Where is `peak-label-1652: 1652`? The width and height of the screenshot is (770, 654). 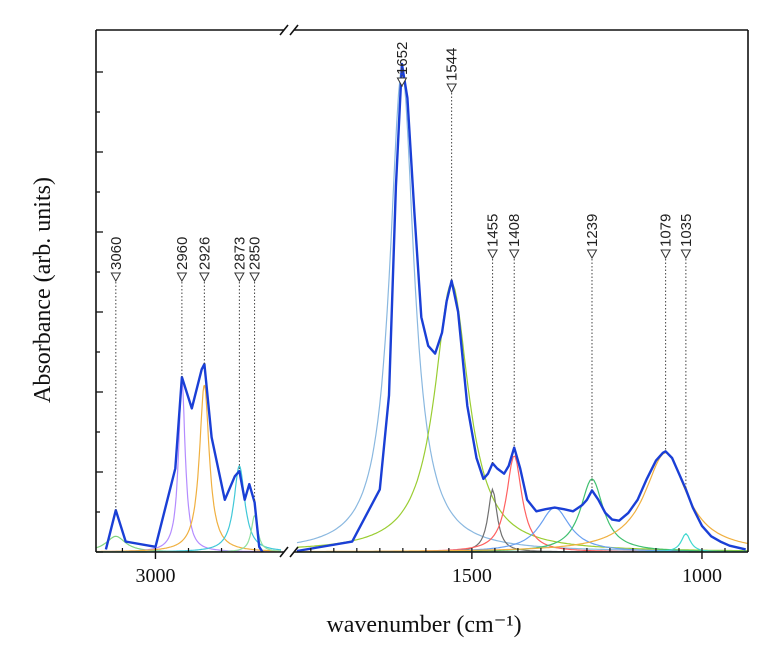 peak-label-1652: 1652 is located at coordinates (402, 58).